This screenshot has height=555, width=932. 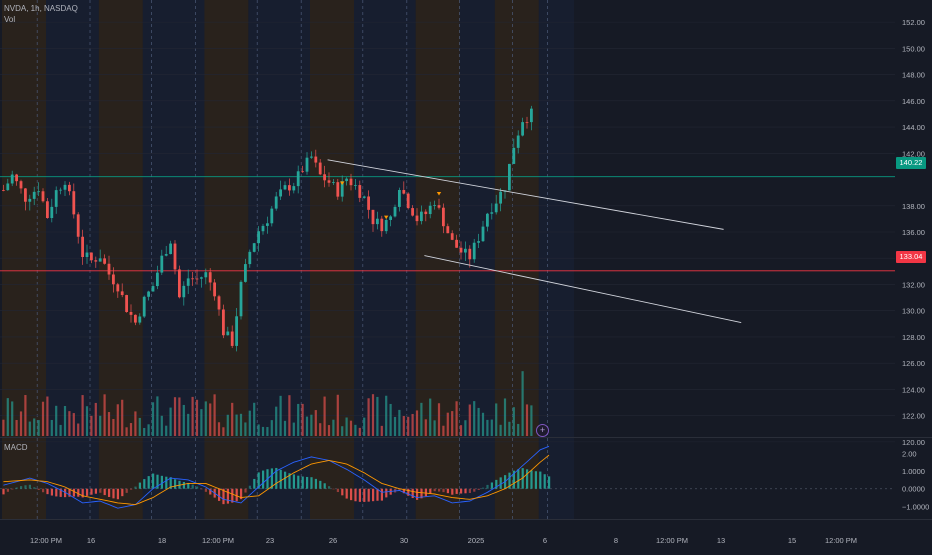 I want to click on time-axis-label: 30, so click(x=404, y=540).